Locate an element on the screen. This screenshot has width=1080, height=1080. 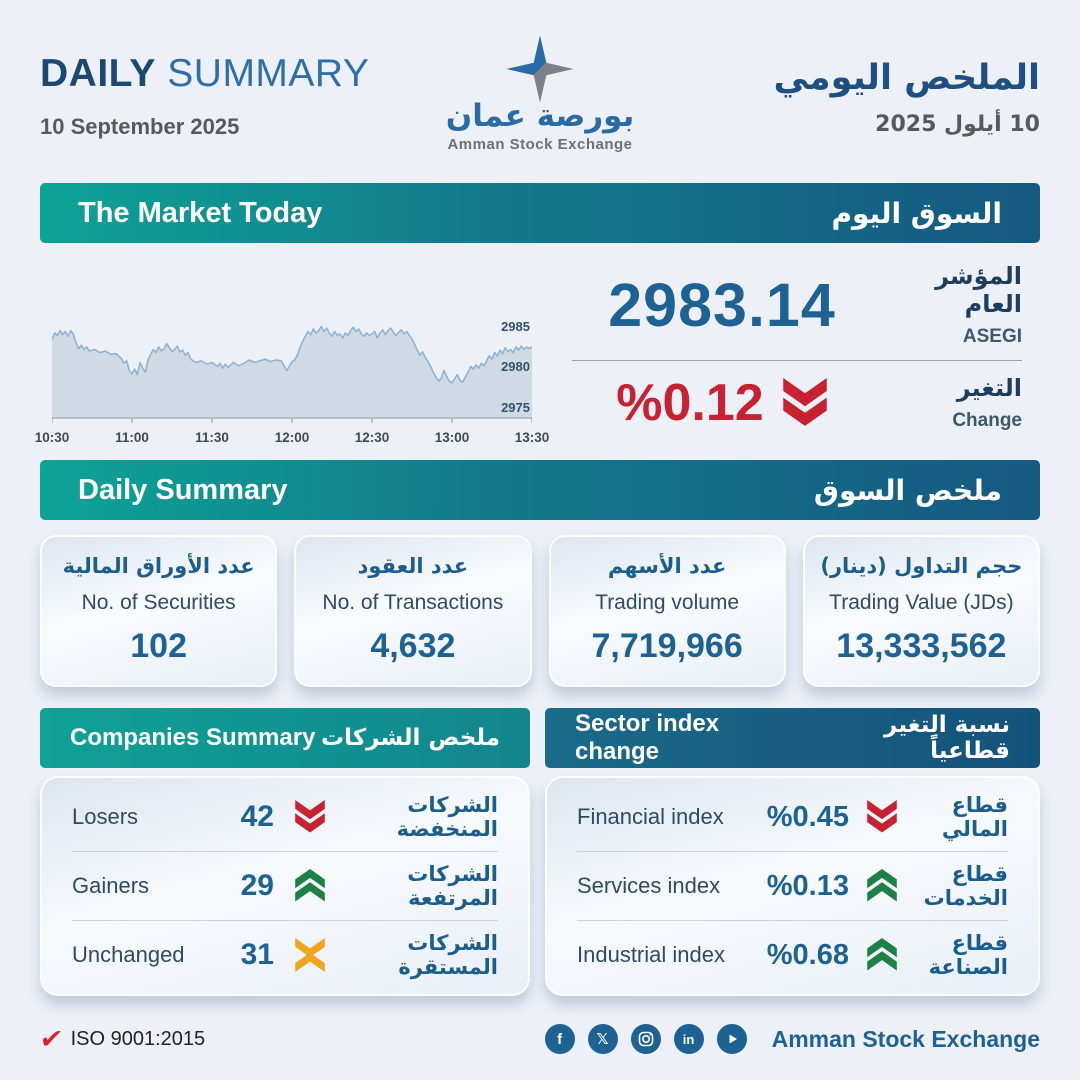
financial-index-row: Financial index %0.45 قطاع المالي is located at coordinates (792, 817).